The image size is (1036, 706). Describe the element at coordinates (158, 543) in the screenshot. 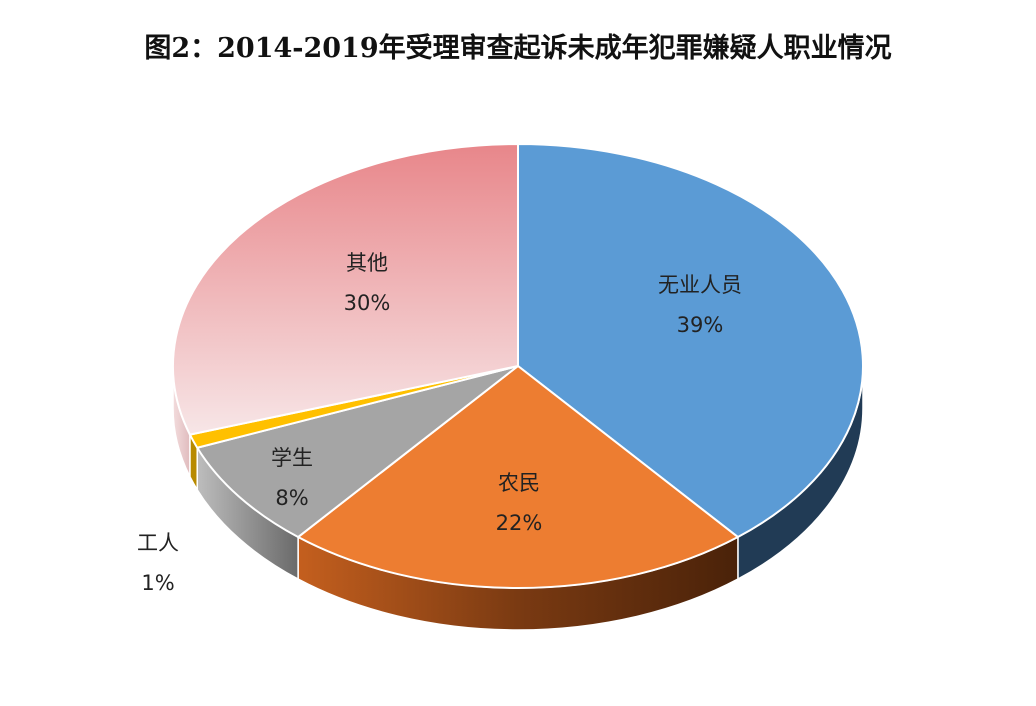

I see `slice-label-worker: 工人` at that location.